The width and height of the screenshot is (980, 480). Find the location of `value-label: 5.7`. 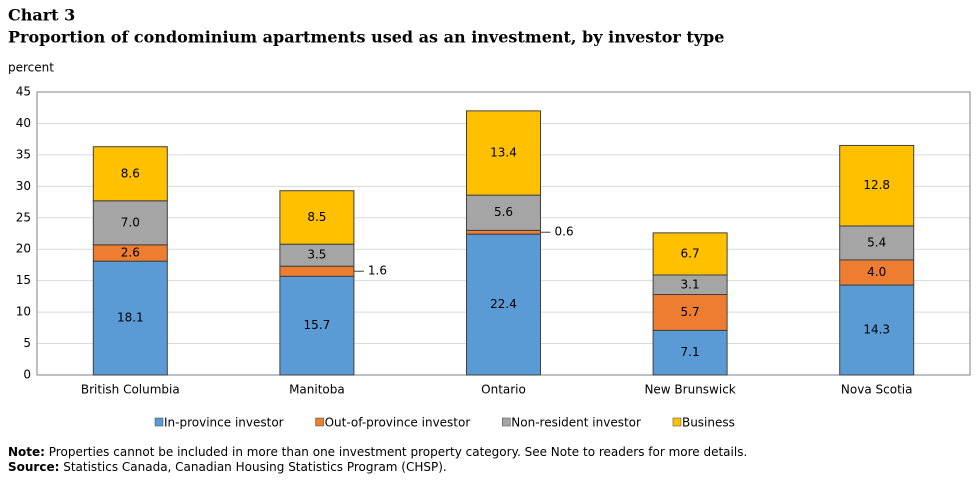

value-label: 5.7 is located at coordinates (690, 312).